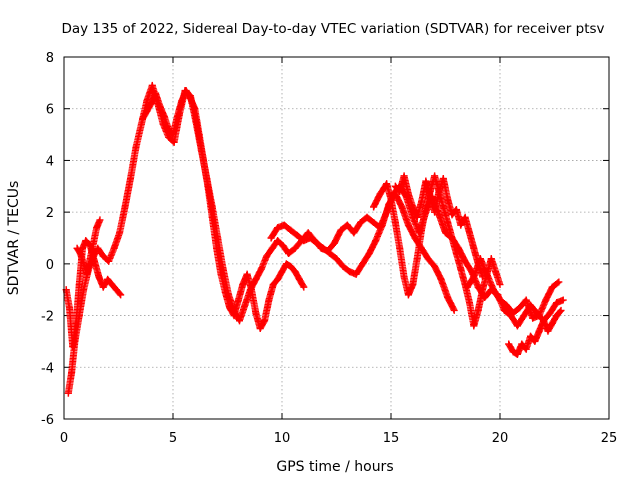 The width and height of the screenshot is (640, 480). I want to click on x-tick-label: 25, so click(609, 438).